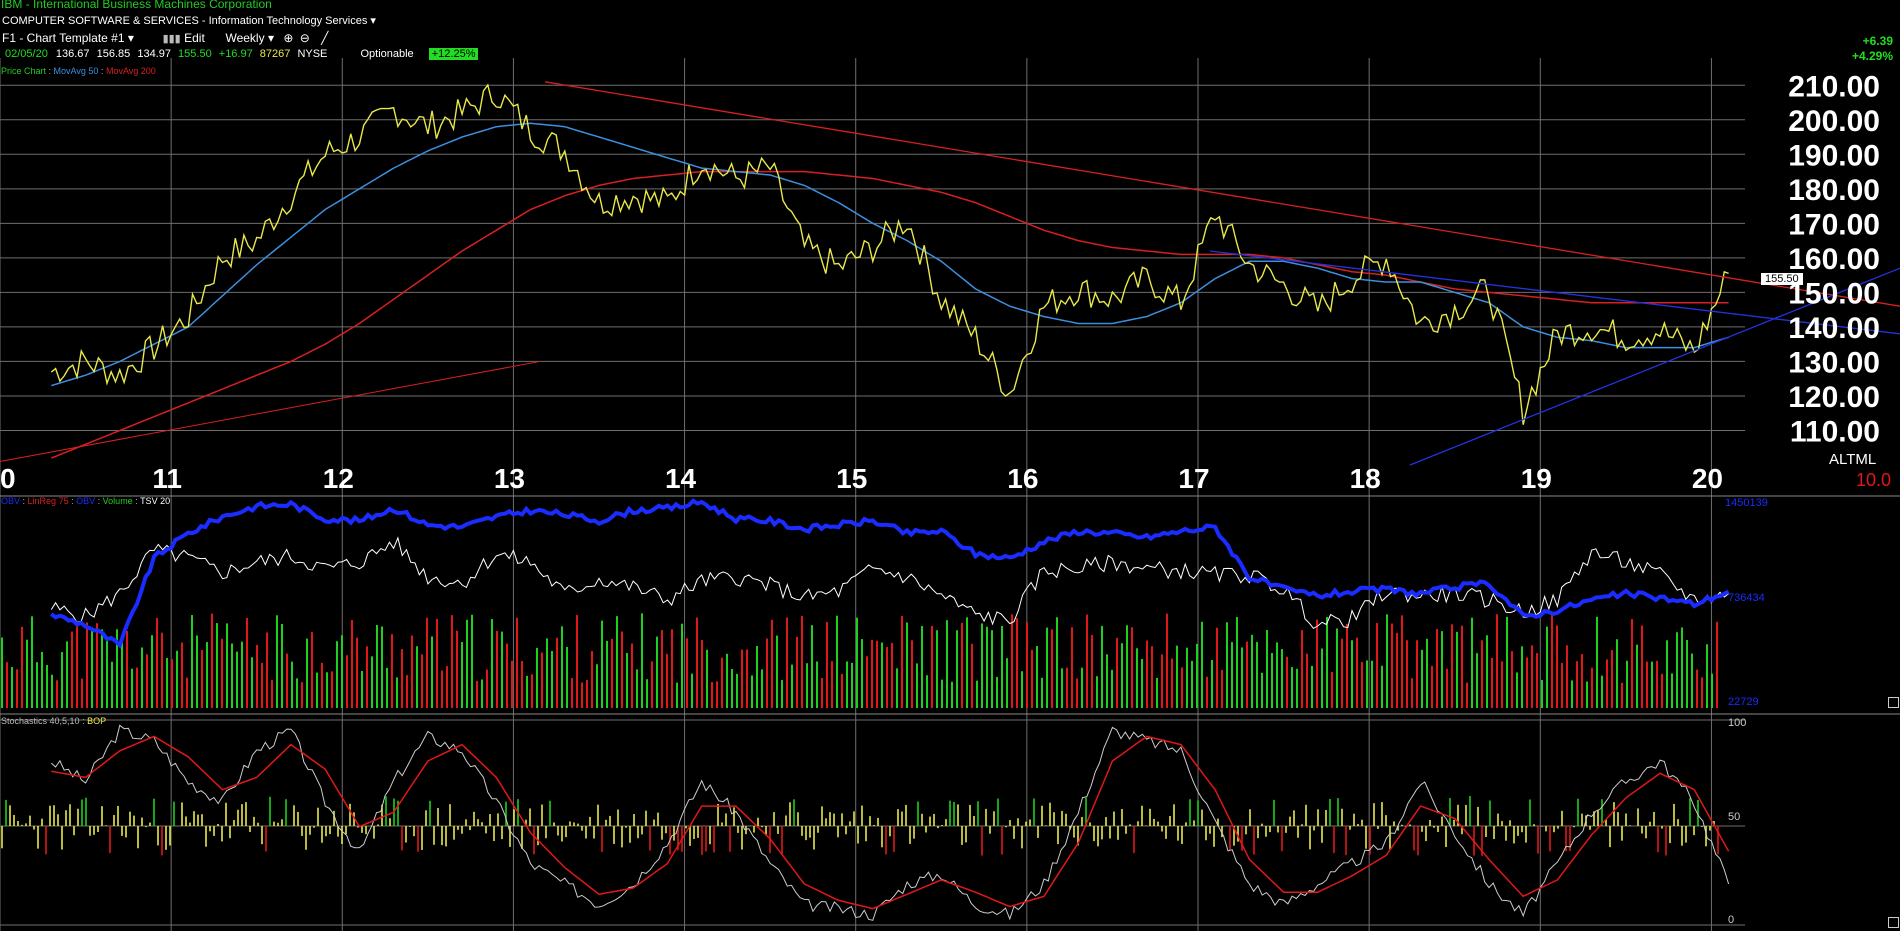 This screenshot has height=931, width=1900. Describe the element at coordinates (1834, 224) in the screenshot. I see `y-tick-label: 170.00` at that location.